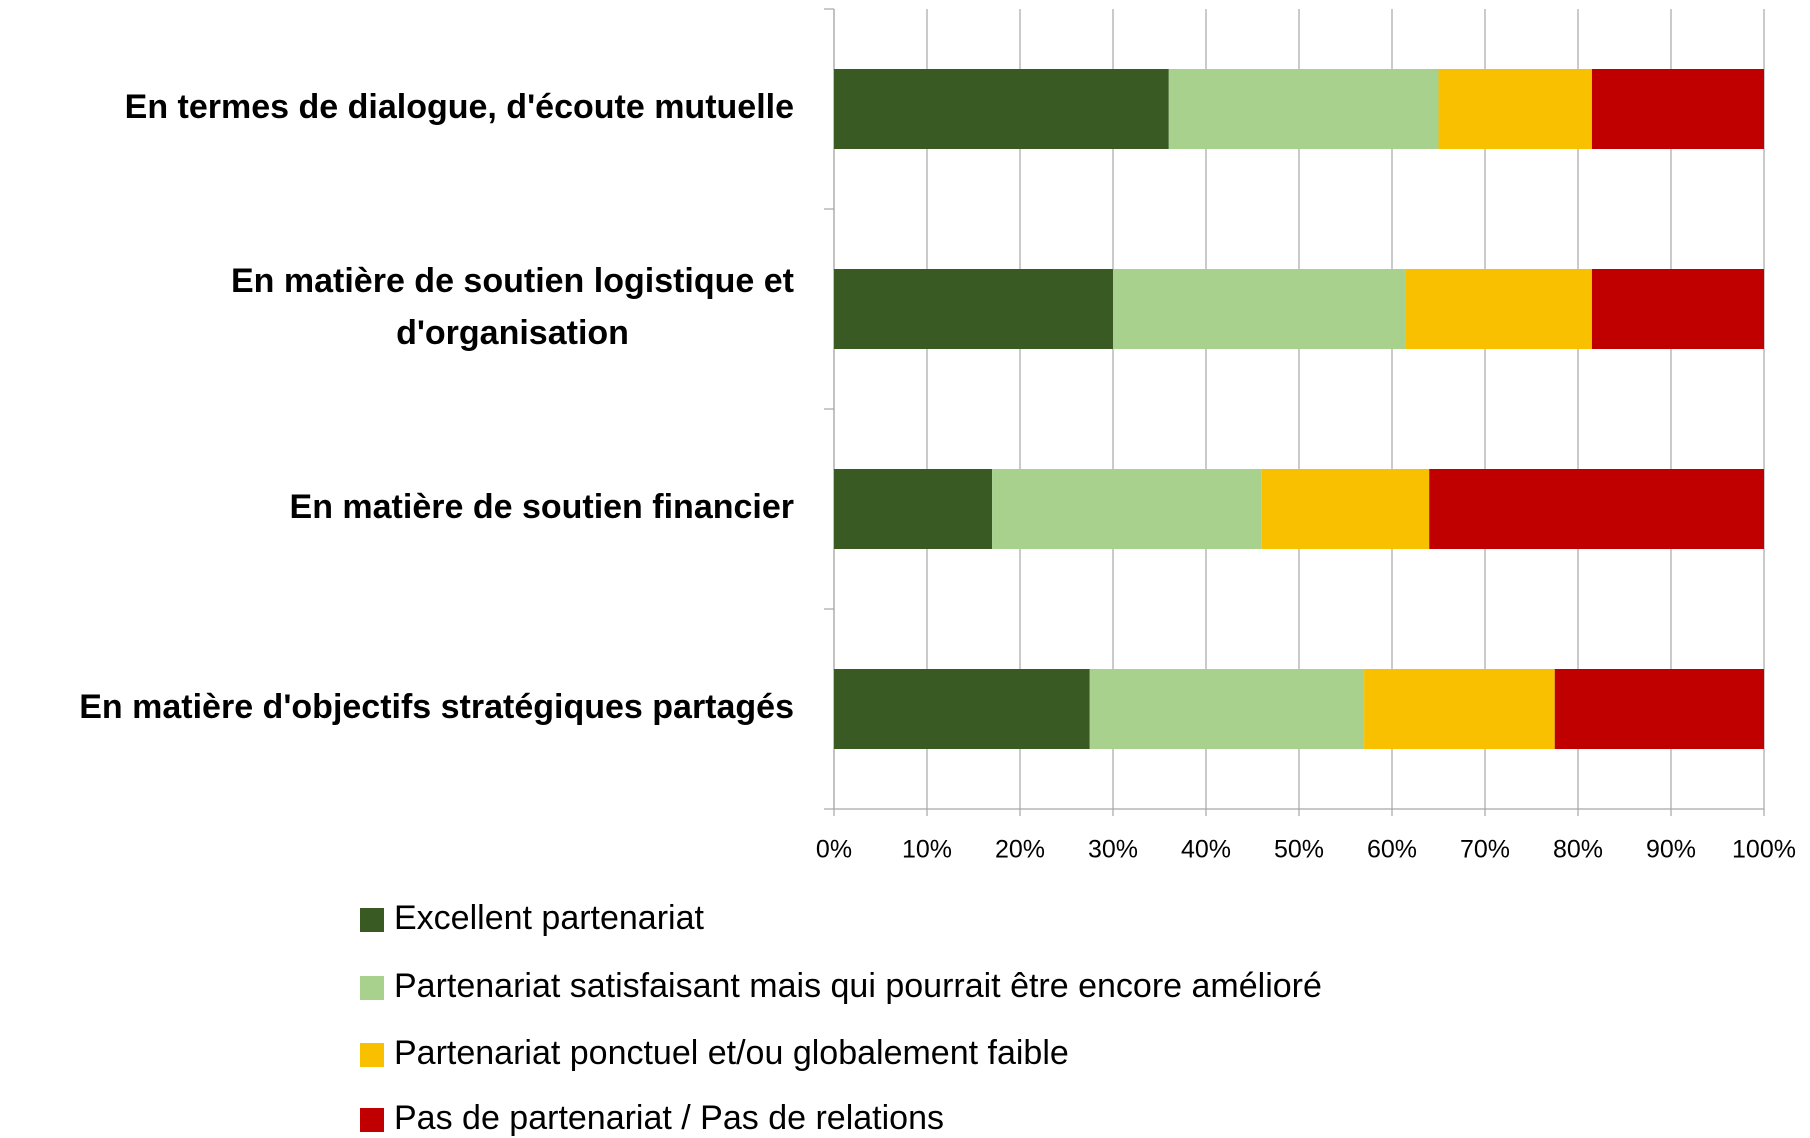  Describe the element at coordinates (1764, 850) in the screenshot. I see `x-tick-label: 100%` at that location.